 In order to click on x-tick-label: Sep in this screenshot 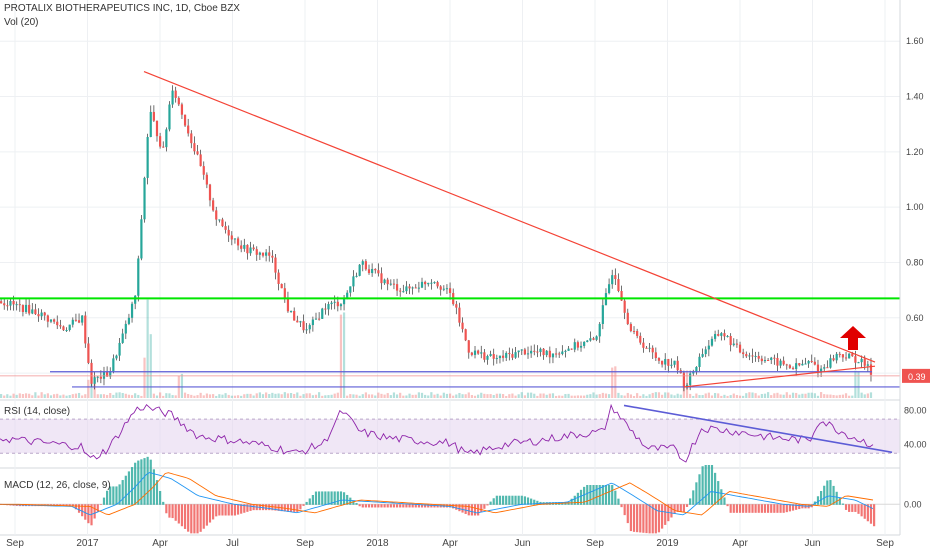, I will do `click(305, 543)`.